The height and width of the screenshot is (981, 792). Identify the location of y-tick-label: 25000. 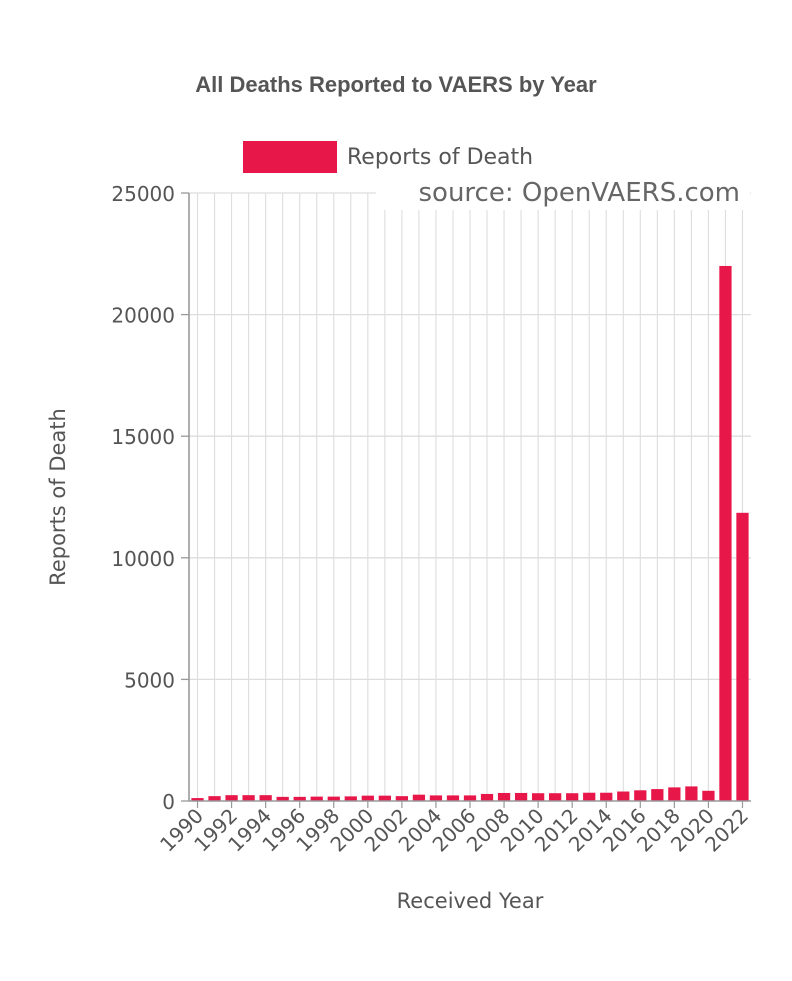
(143, 194).